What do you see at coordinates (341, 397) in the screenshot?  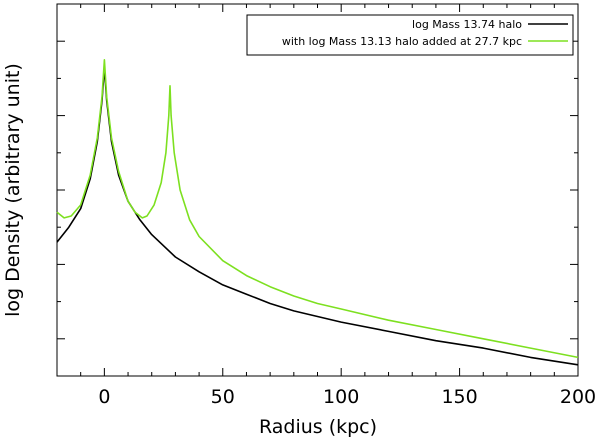 I see `x-tick-label: 100` at bounding box center [341, 397].